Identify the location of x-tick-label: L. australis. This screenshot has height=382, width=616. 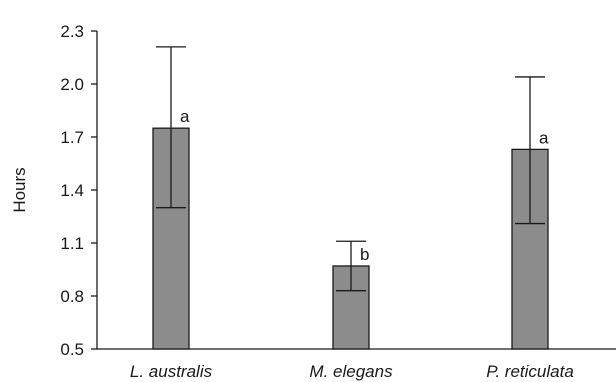
(171, 371).